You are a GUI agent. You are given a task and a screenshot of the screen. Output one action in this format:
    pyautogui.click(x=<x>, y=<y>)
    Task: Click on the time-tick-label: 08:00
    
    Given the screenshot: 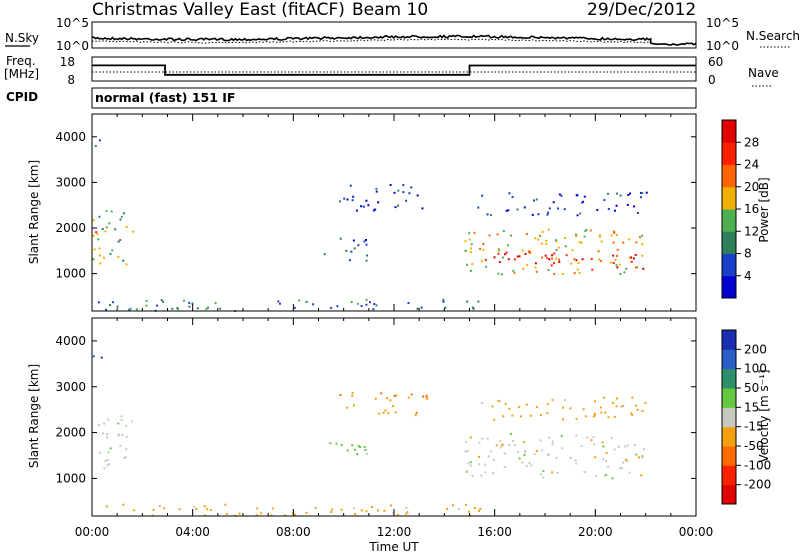 What is the action you would take?
    pyautogui.click(x=293, y=532)
    